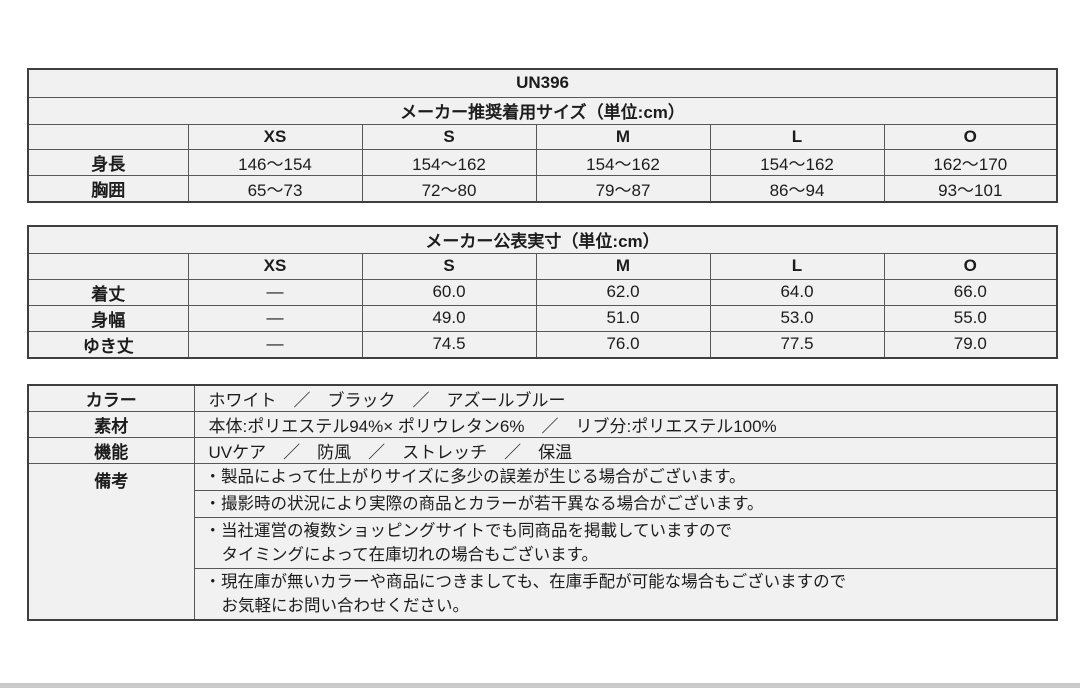 This screenshot has height=688, width=1080. I want to click on detail-row-label: カラー, so click(111, 398).